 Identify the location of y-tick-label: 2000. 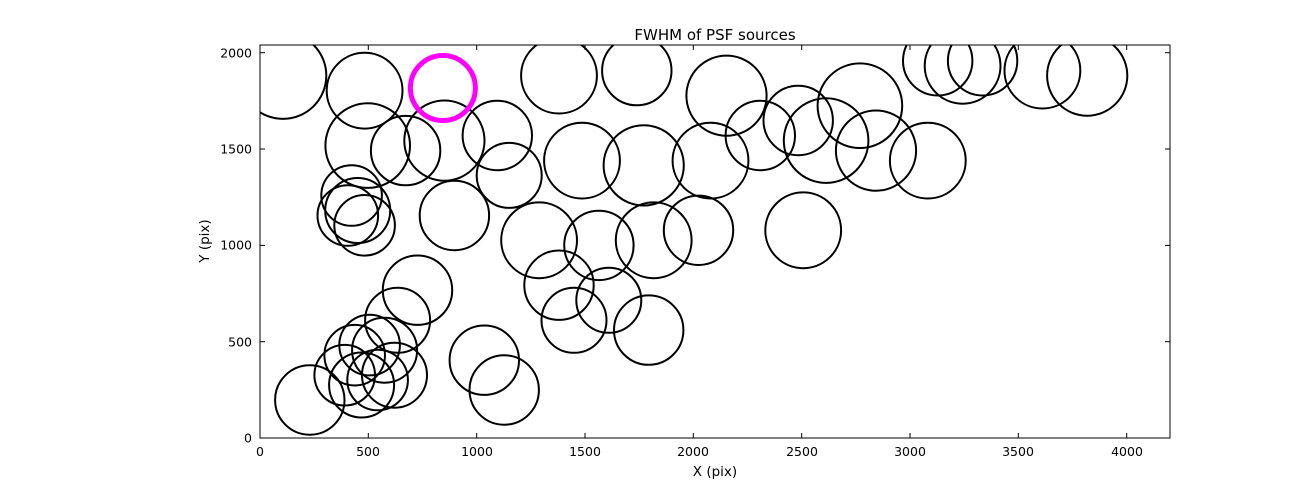
(236, 53).